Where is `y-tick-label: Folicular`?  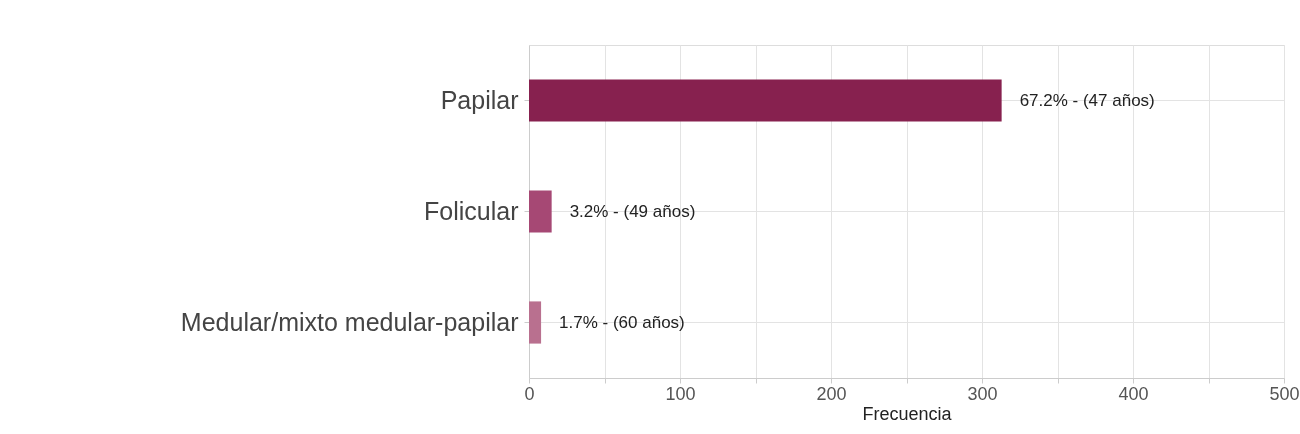 y-tick-label: Folicular is located at coordinates (471, 210).